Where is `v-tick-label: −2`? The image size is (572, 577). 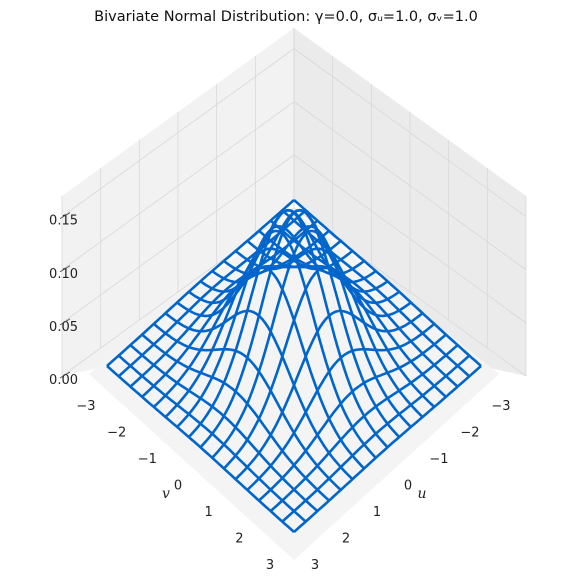
v-tick-label: −2 is located at coordinates (116, 433).